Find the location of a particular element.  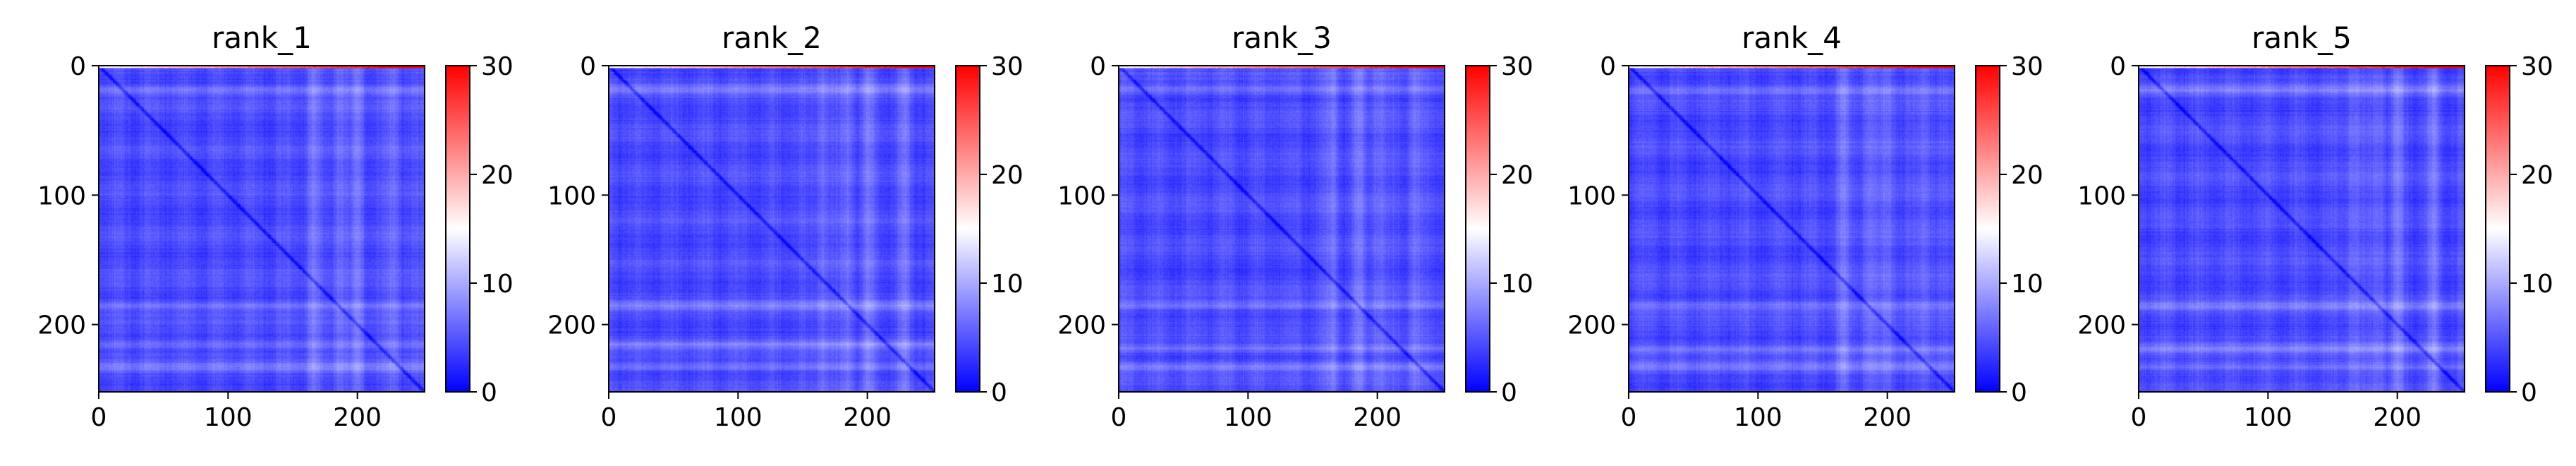

panel-title: rank_4 is located at coordinates (1792, 37).